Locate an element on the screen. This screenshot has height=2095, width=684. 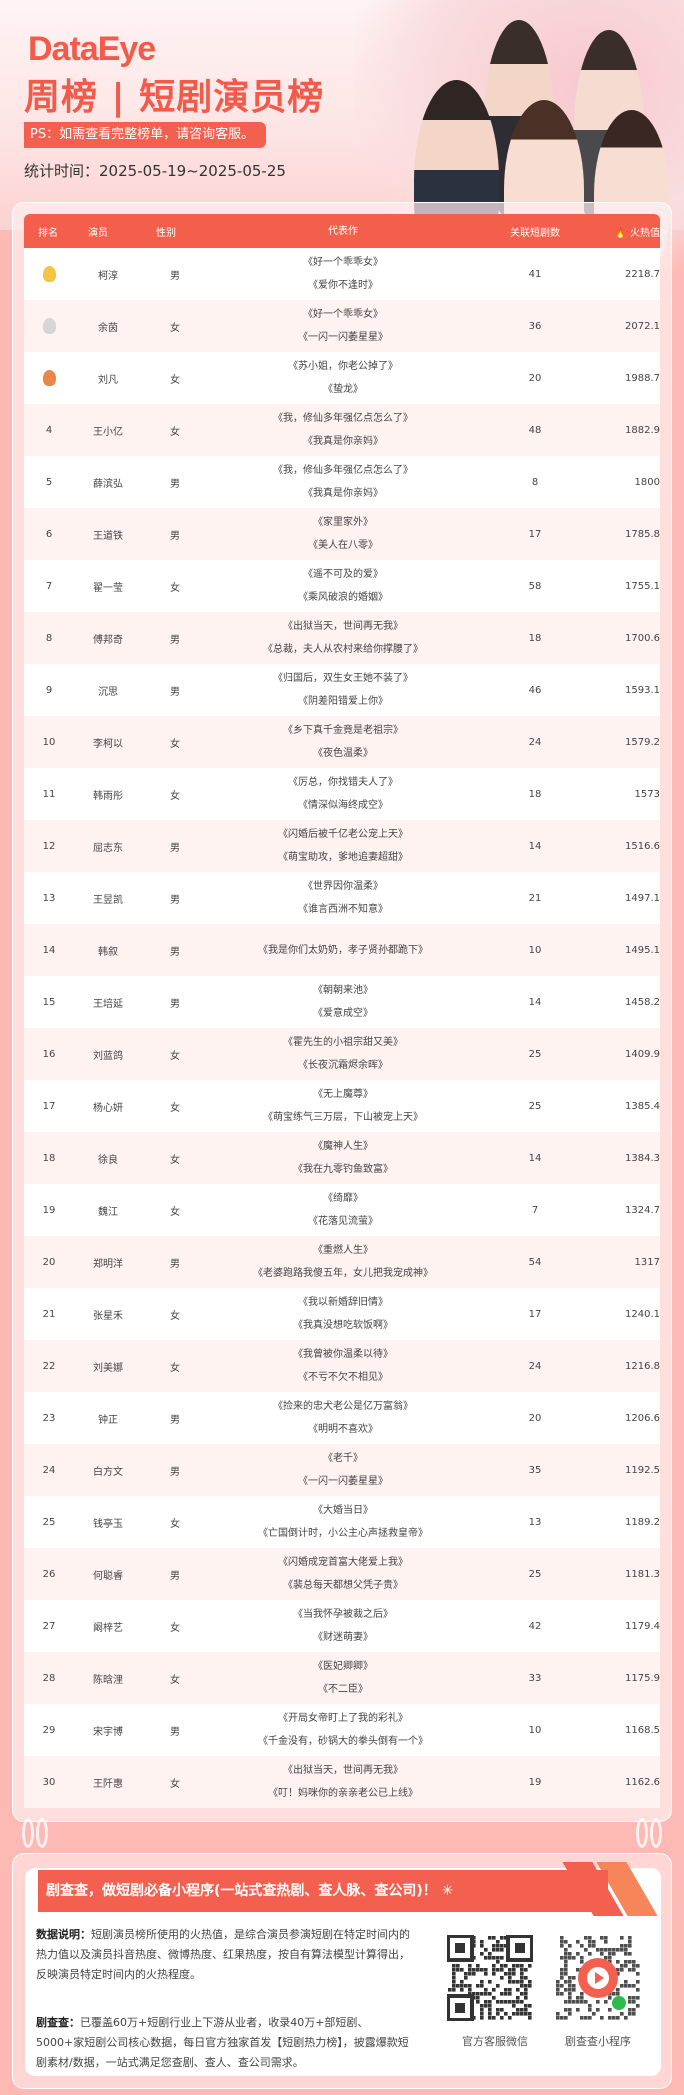
work-title: 《我在九零钓鱼致富》 is located at coordinates (343, 1169).